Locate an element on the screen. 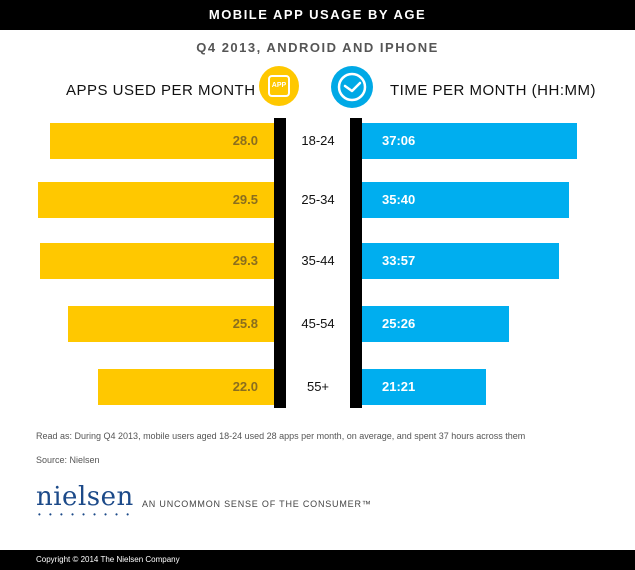 The image size is (635, 570). age-category-label: 55+ is located at coordinates (318, 386).